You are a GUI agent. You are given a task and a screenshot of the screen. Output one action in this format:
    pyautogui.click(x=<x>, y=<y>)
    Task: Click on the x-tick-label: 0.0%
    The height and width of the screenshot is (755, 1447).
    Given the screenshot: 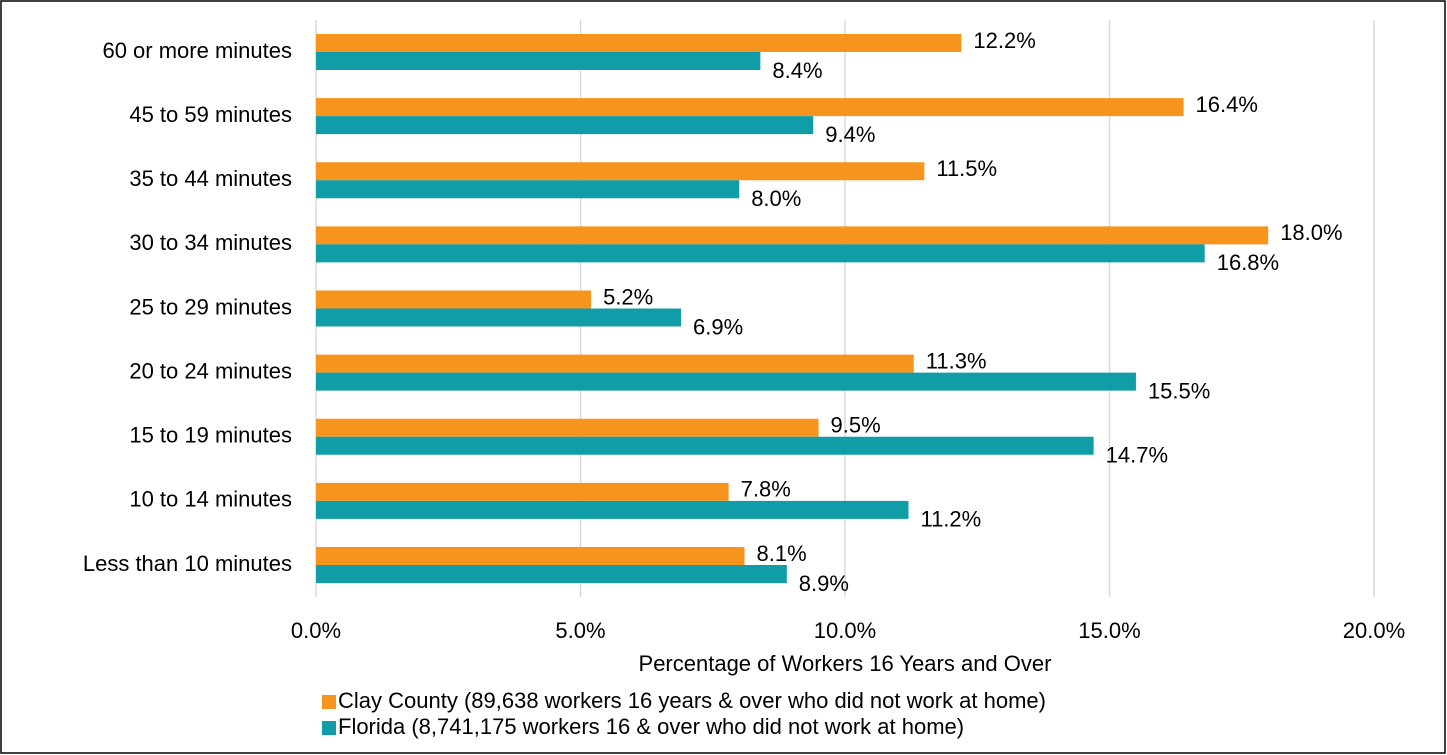 What is the action you would take?
    pyautogui.click(x=316, y=630)
    